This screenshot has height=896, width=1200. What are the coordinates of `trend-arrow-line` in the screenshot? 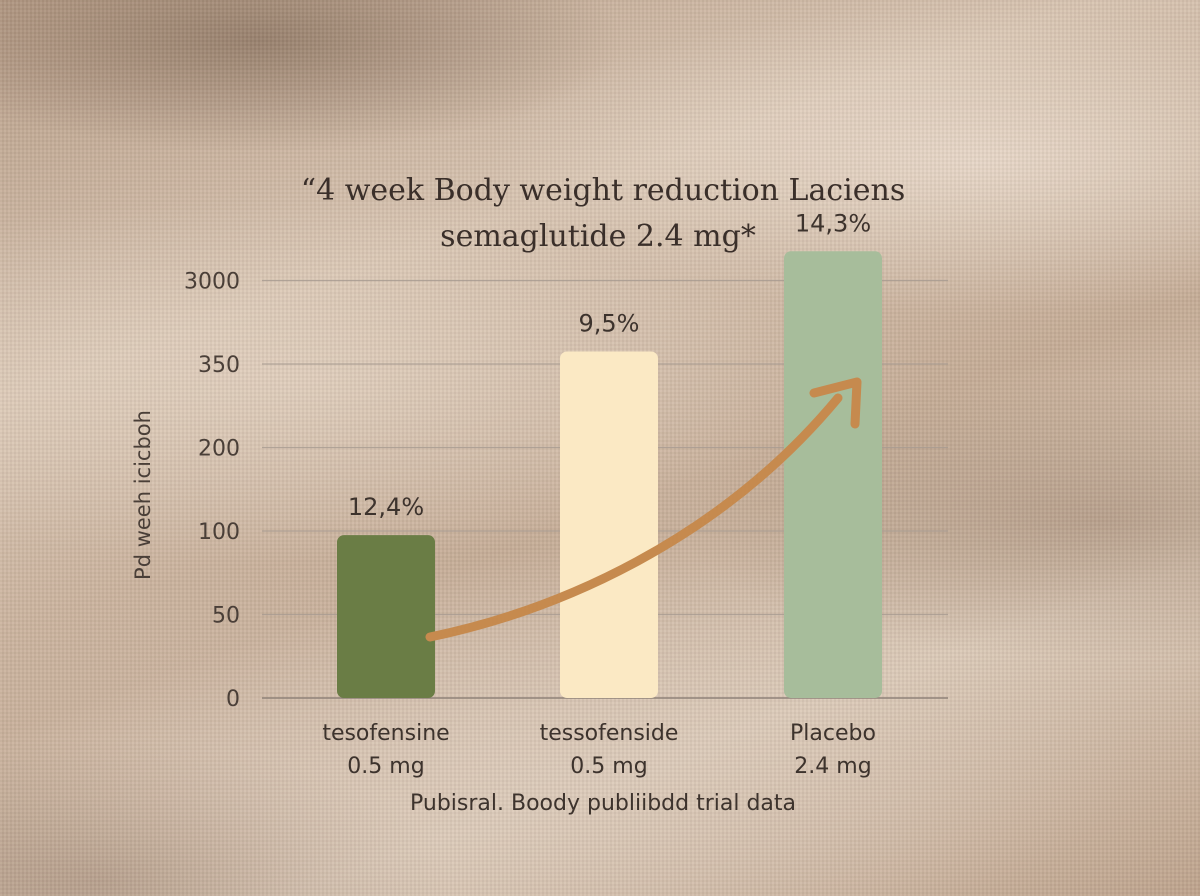 It's located at (634, 517).